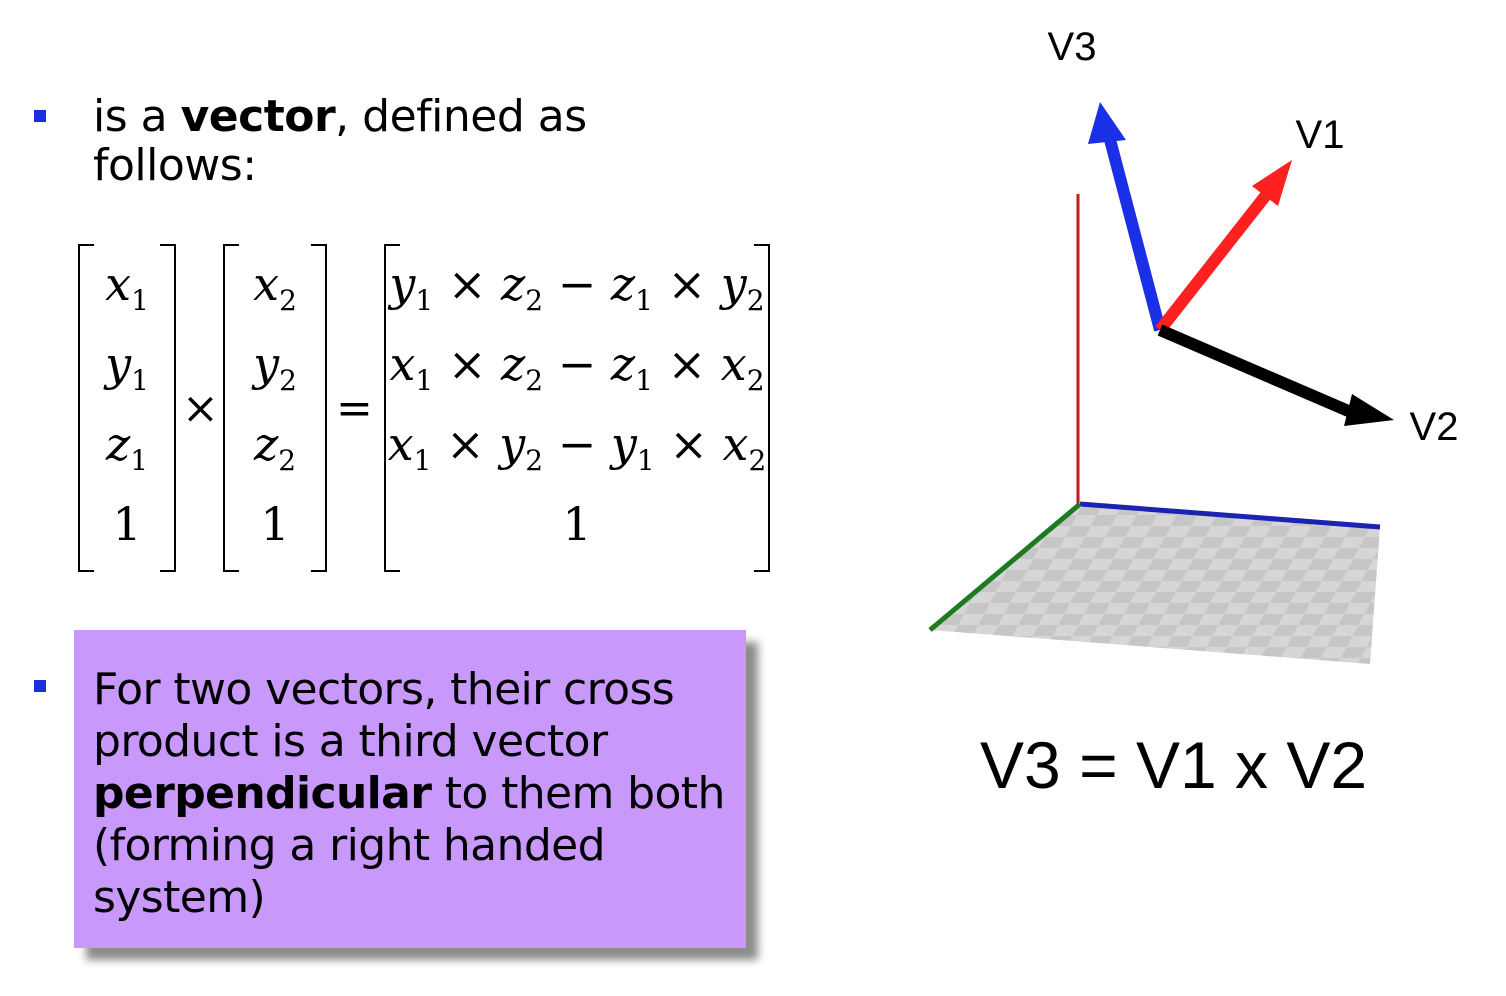 This screenshot has width=1506, height=996. What do you see at coordinates (1072, 47) in the screenshot?
I see `v3-label: V3` at bounding box center [1072, 47].